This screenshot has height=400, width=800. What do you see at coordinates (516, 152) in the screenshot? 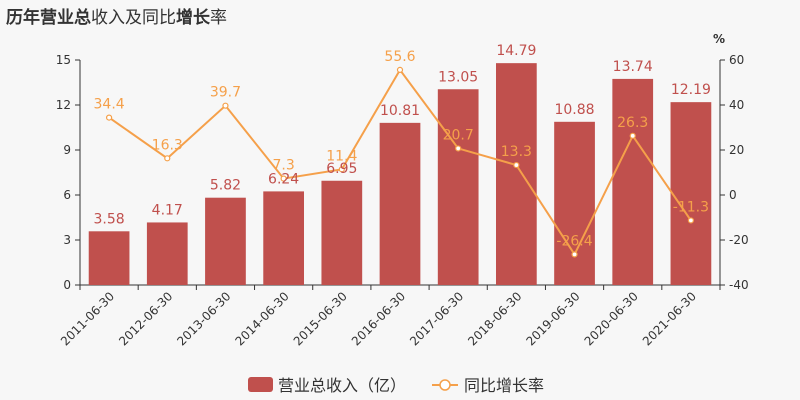
I see `growth-value-label: 13.3` at bounding box center [516, 152].